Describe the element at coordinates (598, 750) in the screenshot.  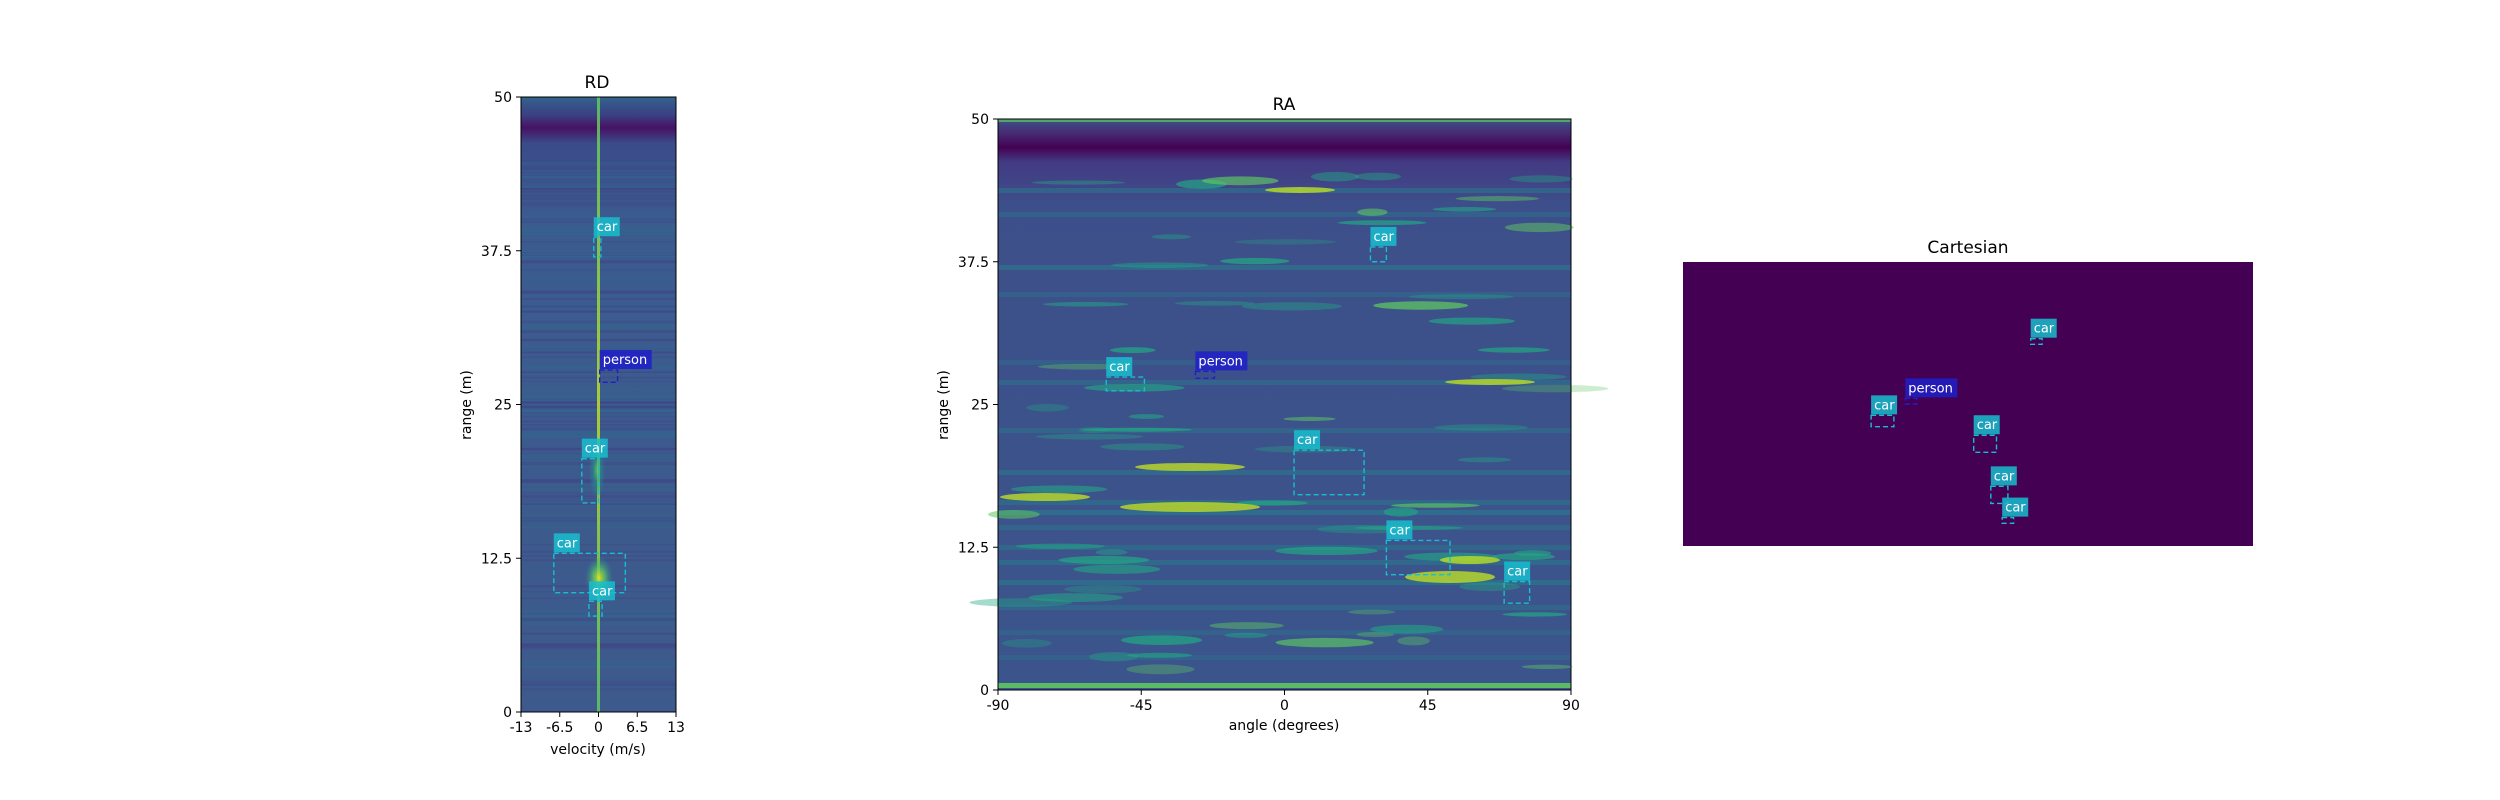
I see `rd-x-axis-label: velocity (m/s)` at that location.